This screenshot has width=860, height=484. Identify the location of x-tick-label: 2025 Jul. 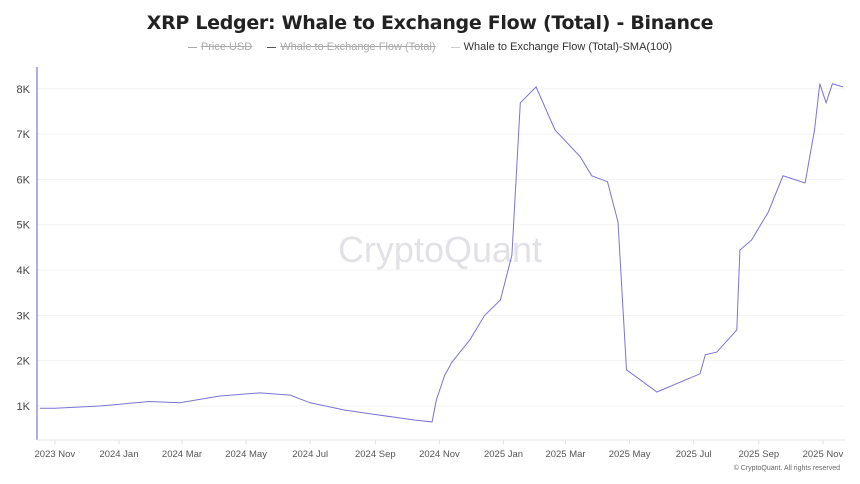
(694, 454).